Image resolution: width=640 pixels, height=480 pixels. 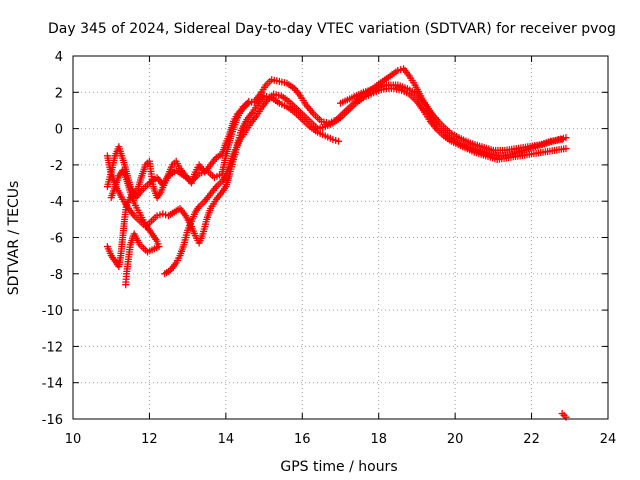 What do you see at coordinates (52, 347) in the screenshot?
I see `y-tick-label: -12` at bounding box center [52, 347].